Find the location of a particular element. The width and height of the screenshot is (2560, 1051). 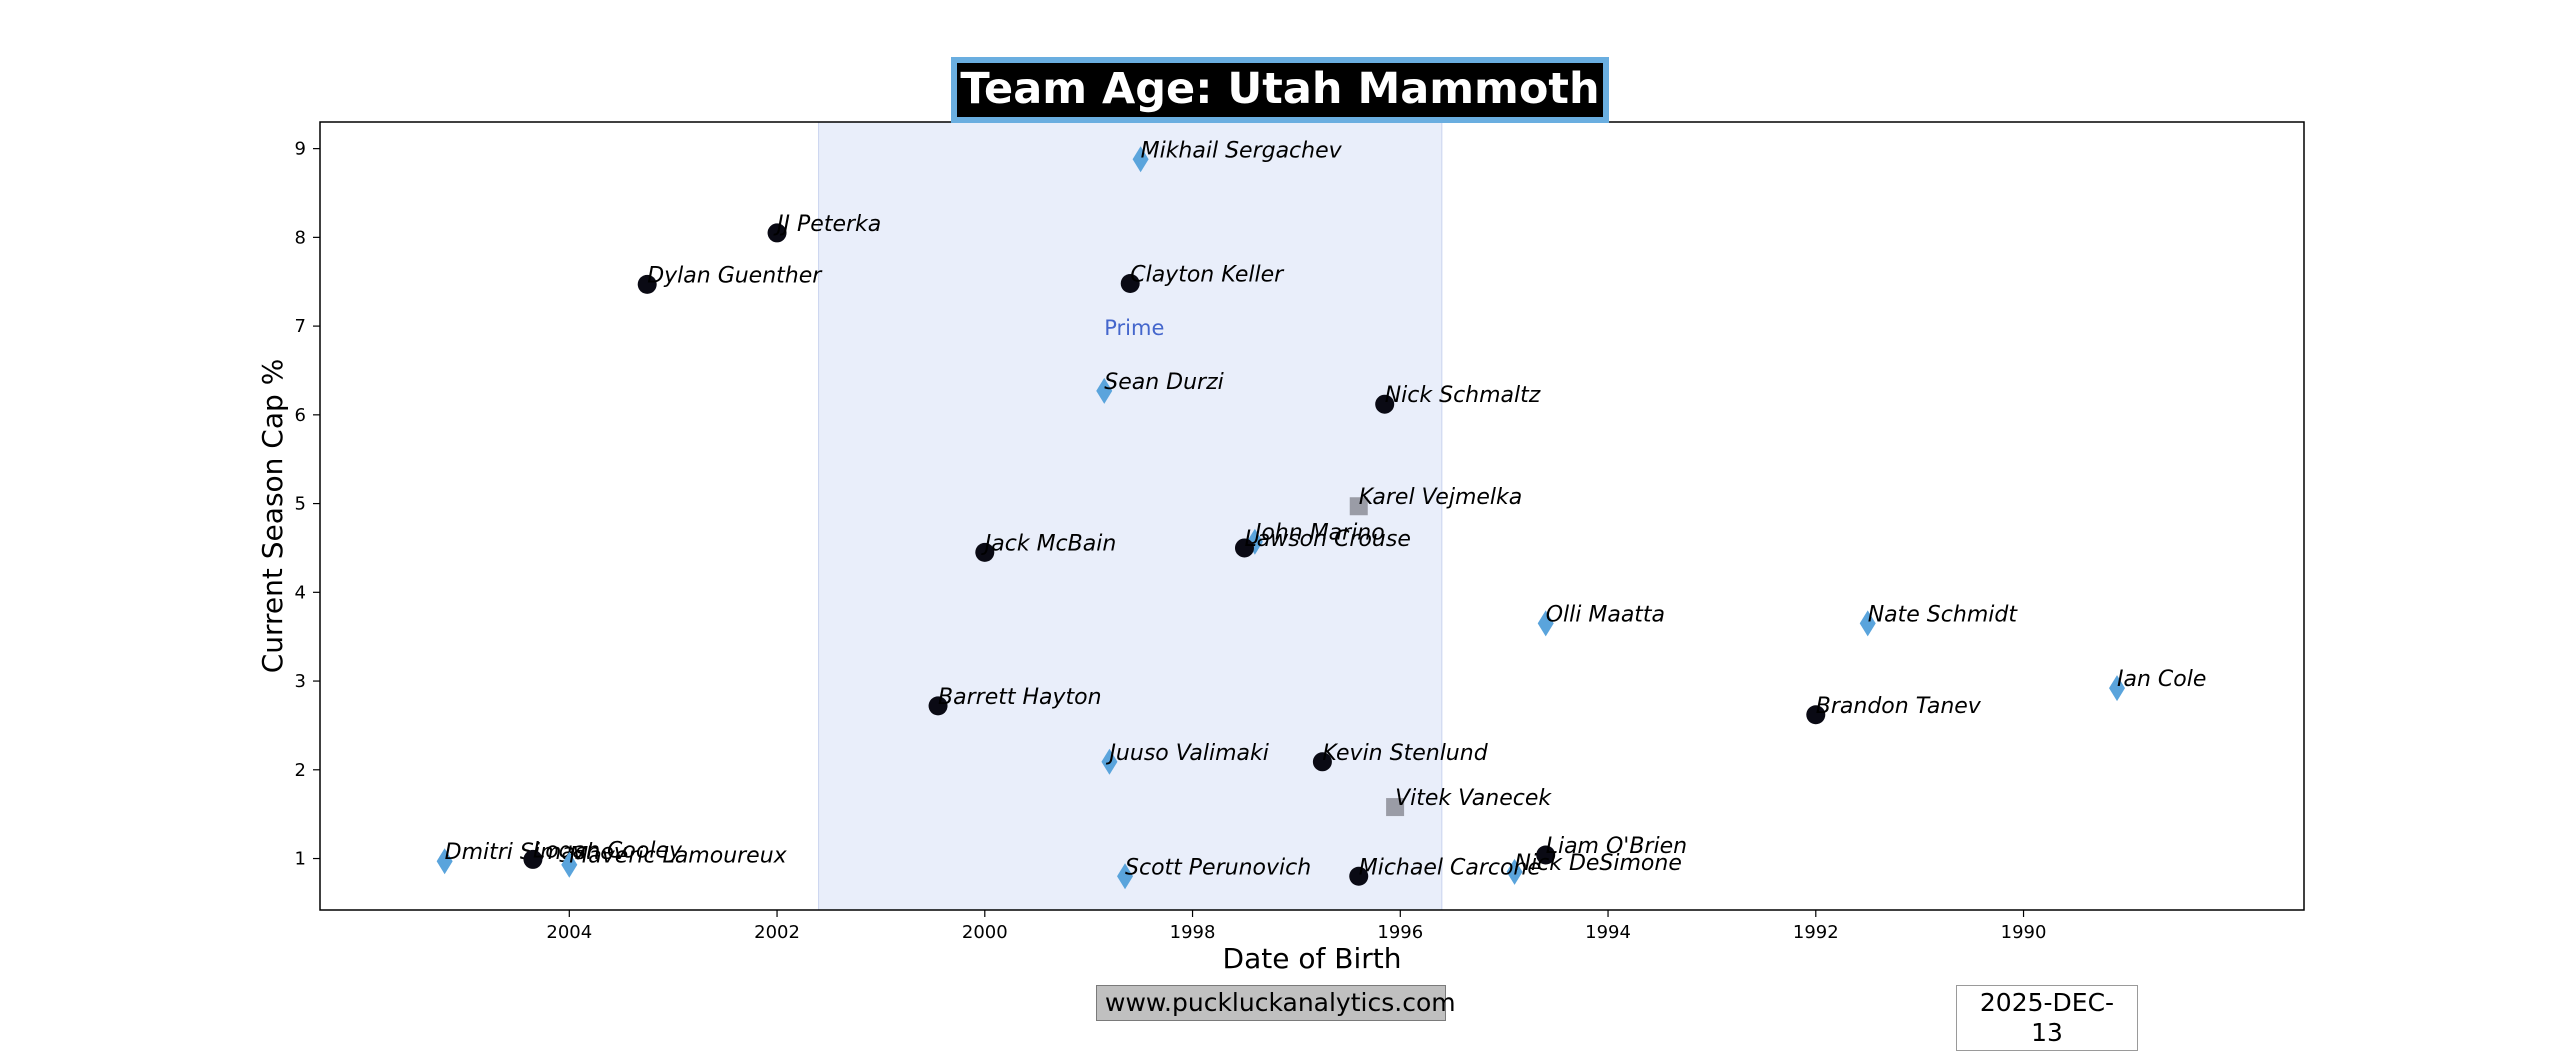

player-name-label: Michael Carcone is located at coordinates (1450, 867).